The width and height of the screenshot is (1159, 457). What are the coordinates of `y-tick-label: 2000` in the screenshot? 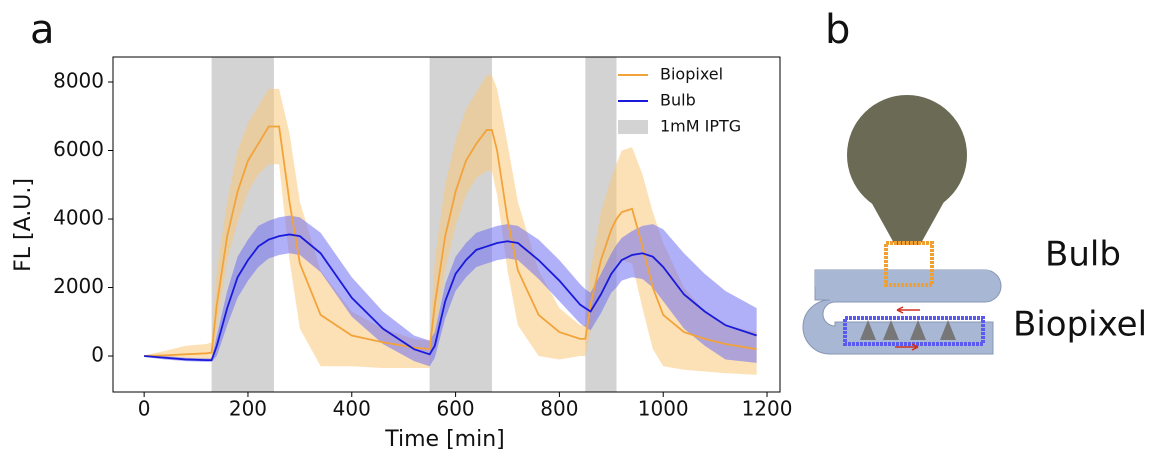 It's located at (78, 286).